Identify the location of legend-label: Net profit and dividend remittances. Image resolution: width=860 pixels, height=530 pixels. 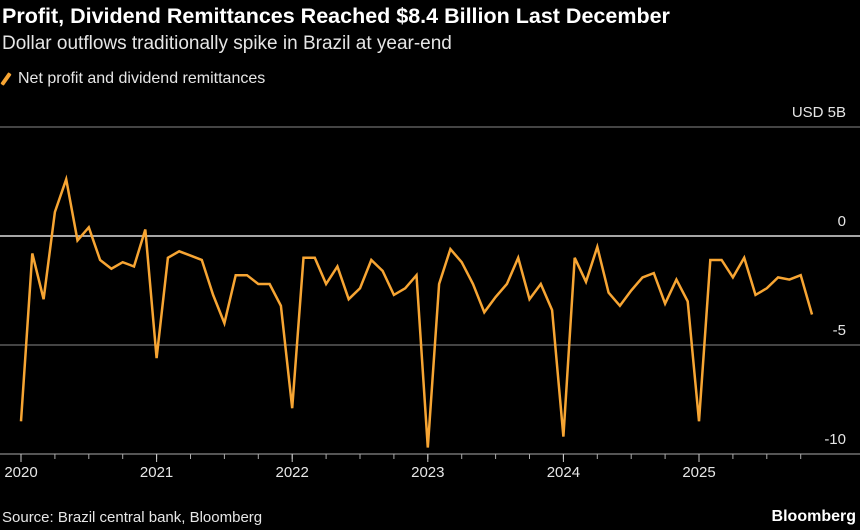
(142, 78).